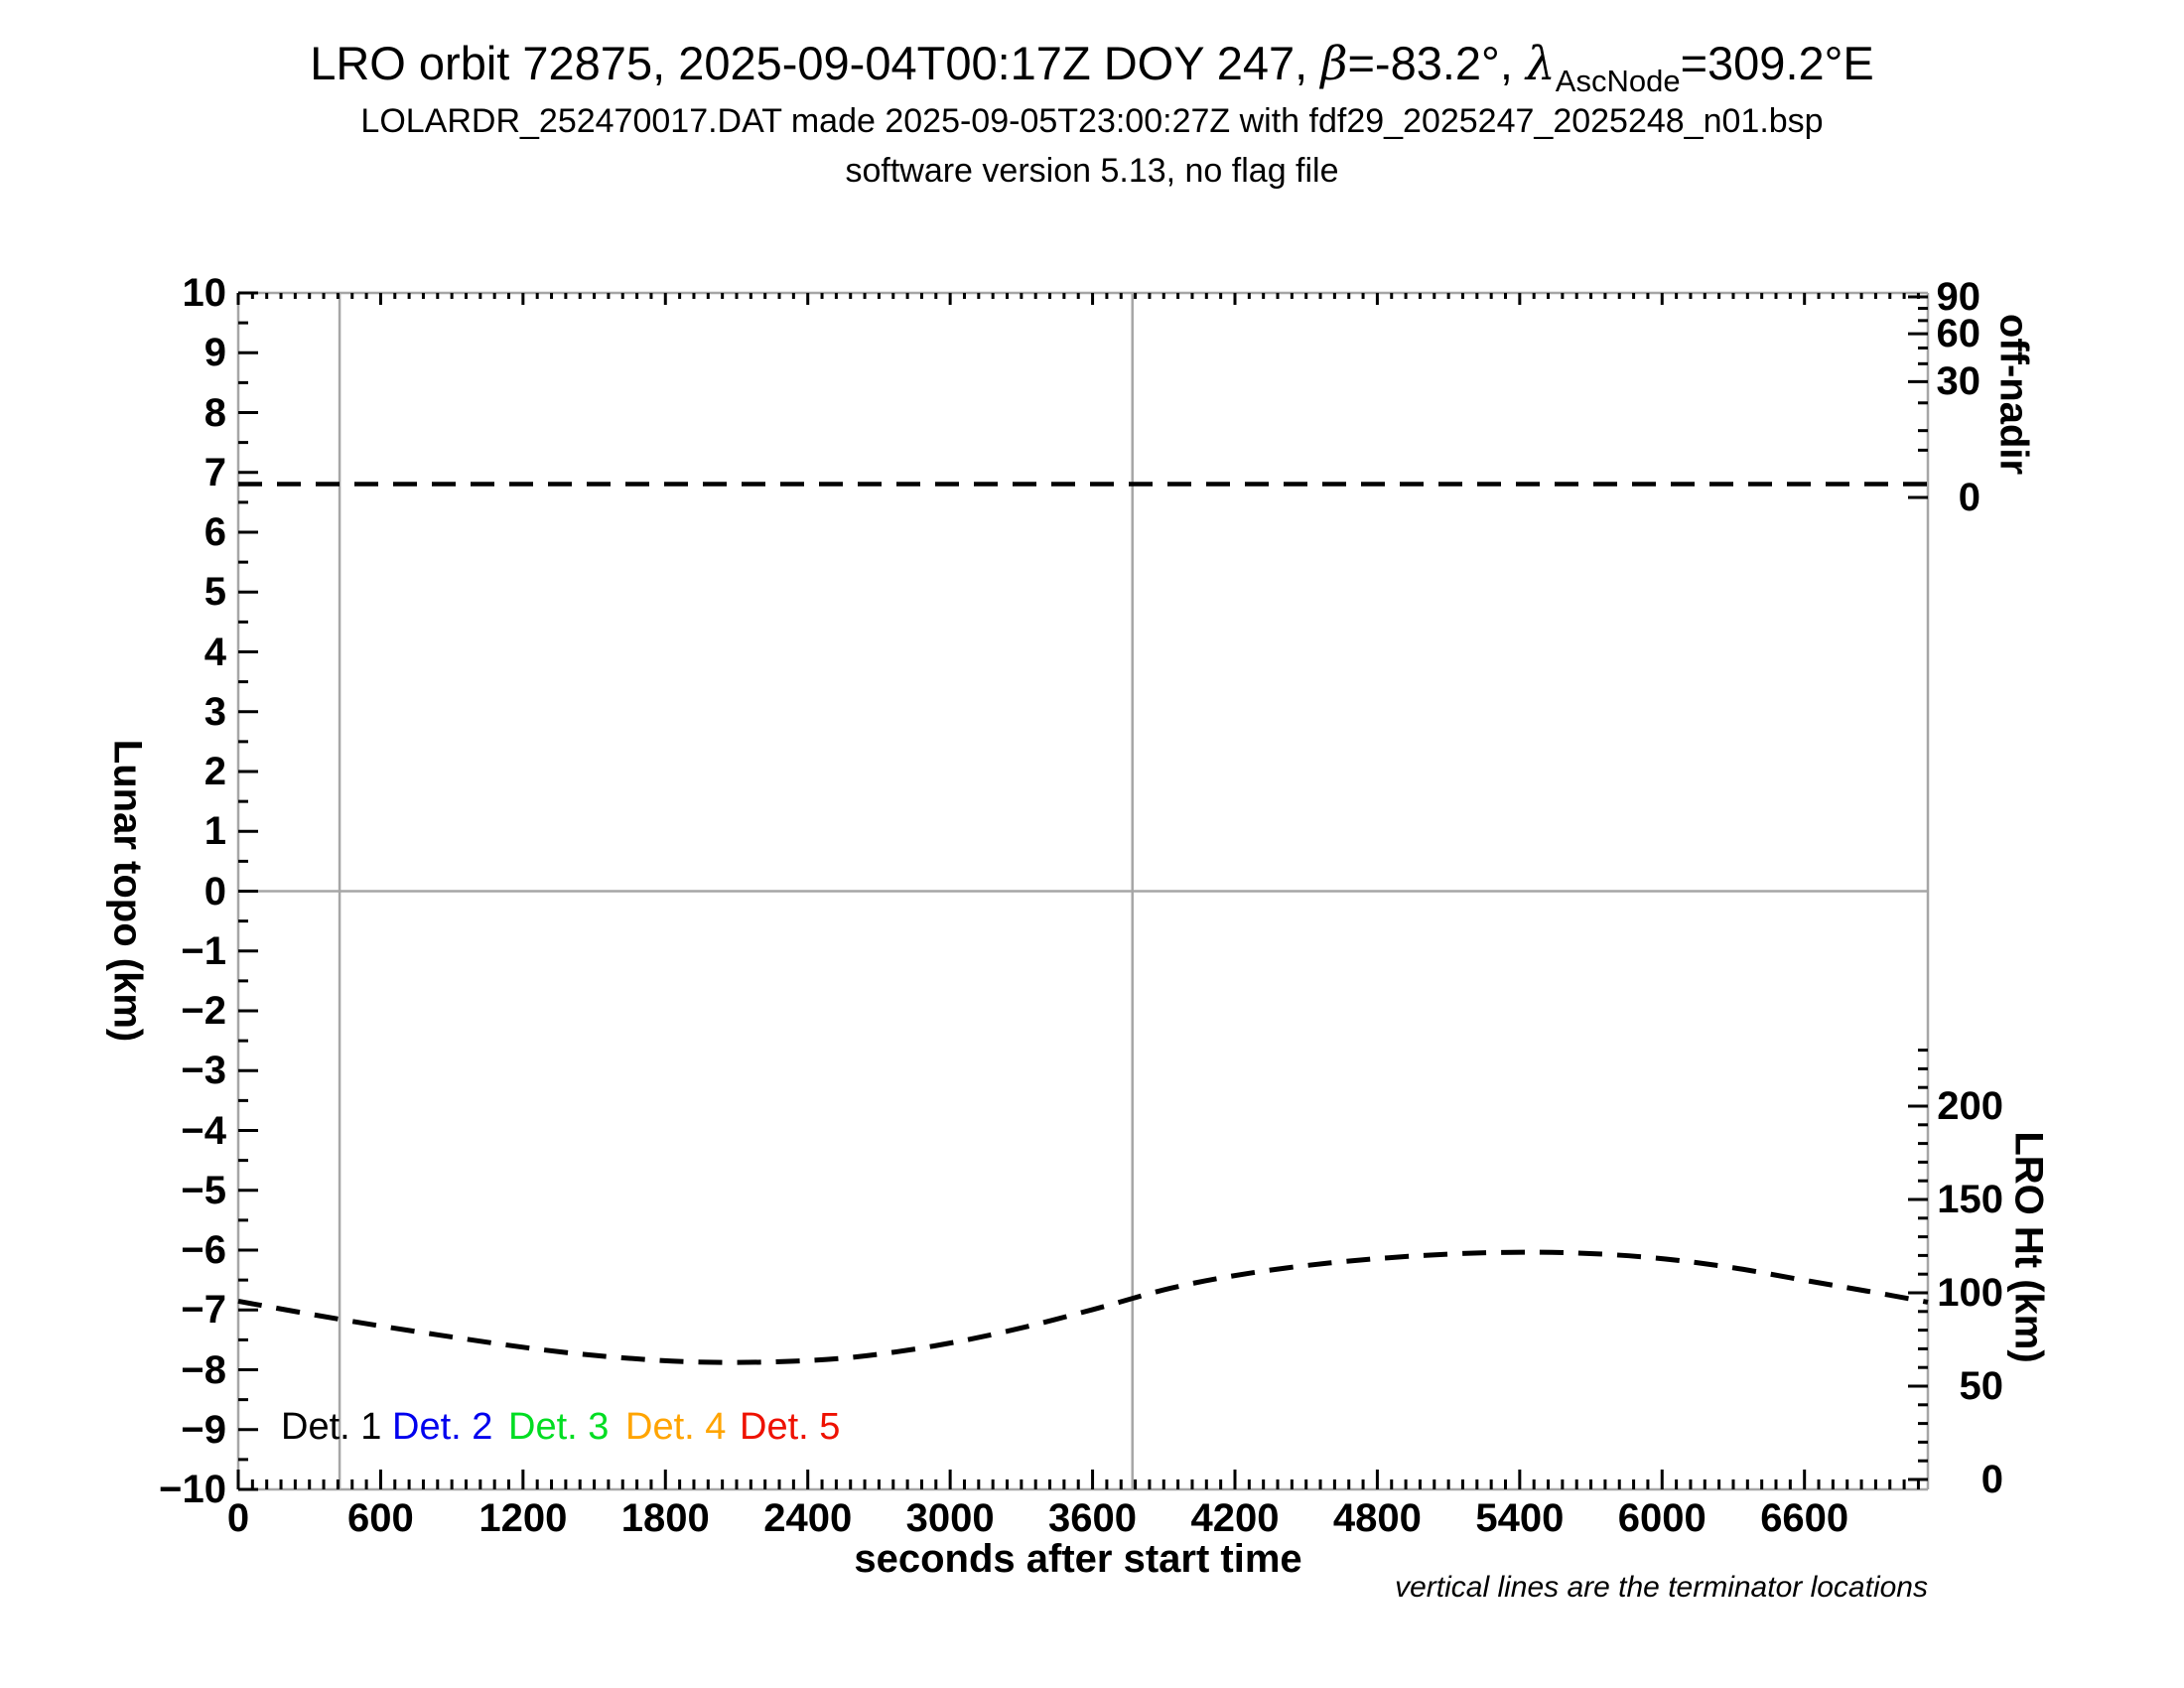 The image size is (2184, 1688). Describe the element at coordinates (203, 1071) in the screenshot. I see `left-axis-tick-label: −3` at that location.